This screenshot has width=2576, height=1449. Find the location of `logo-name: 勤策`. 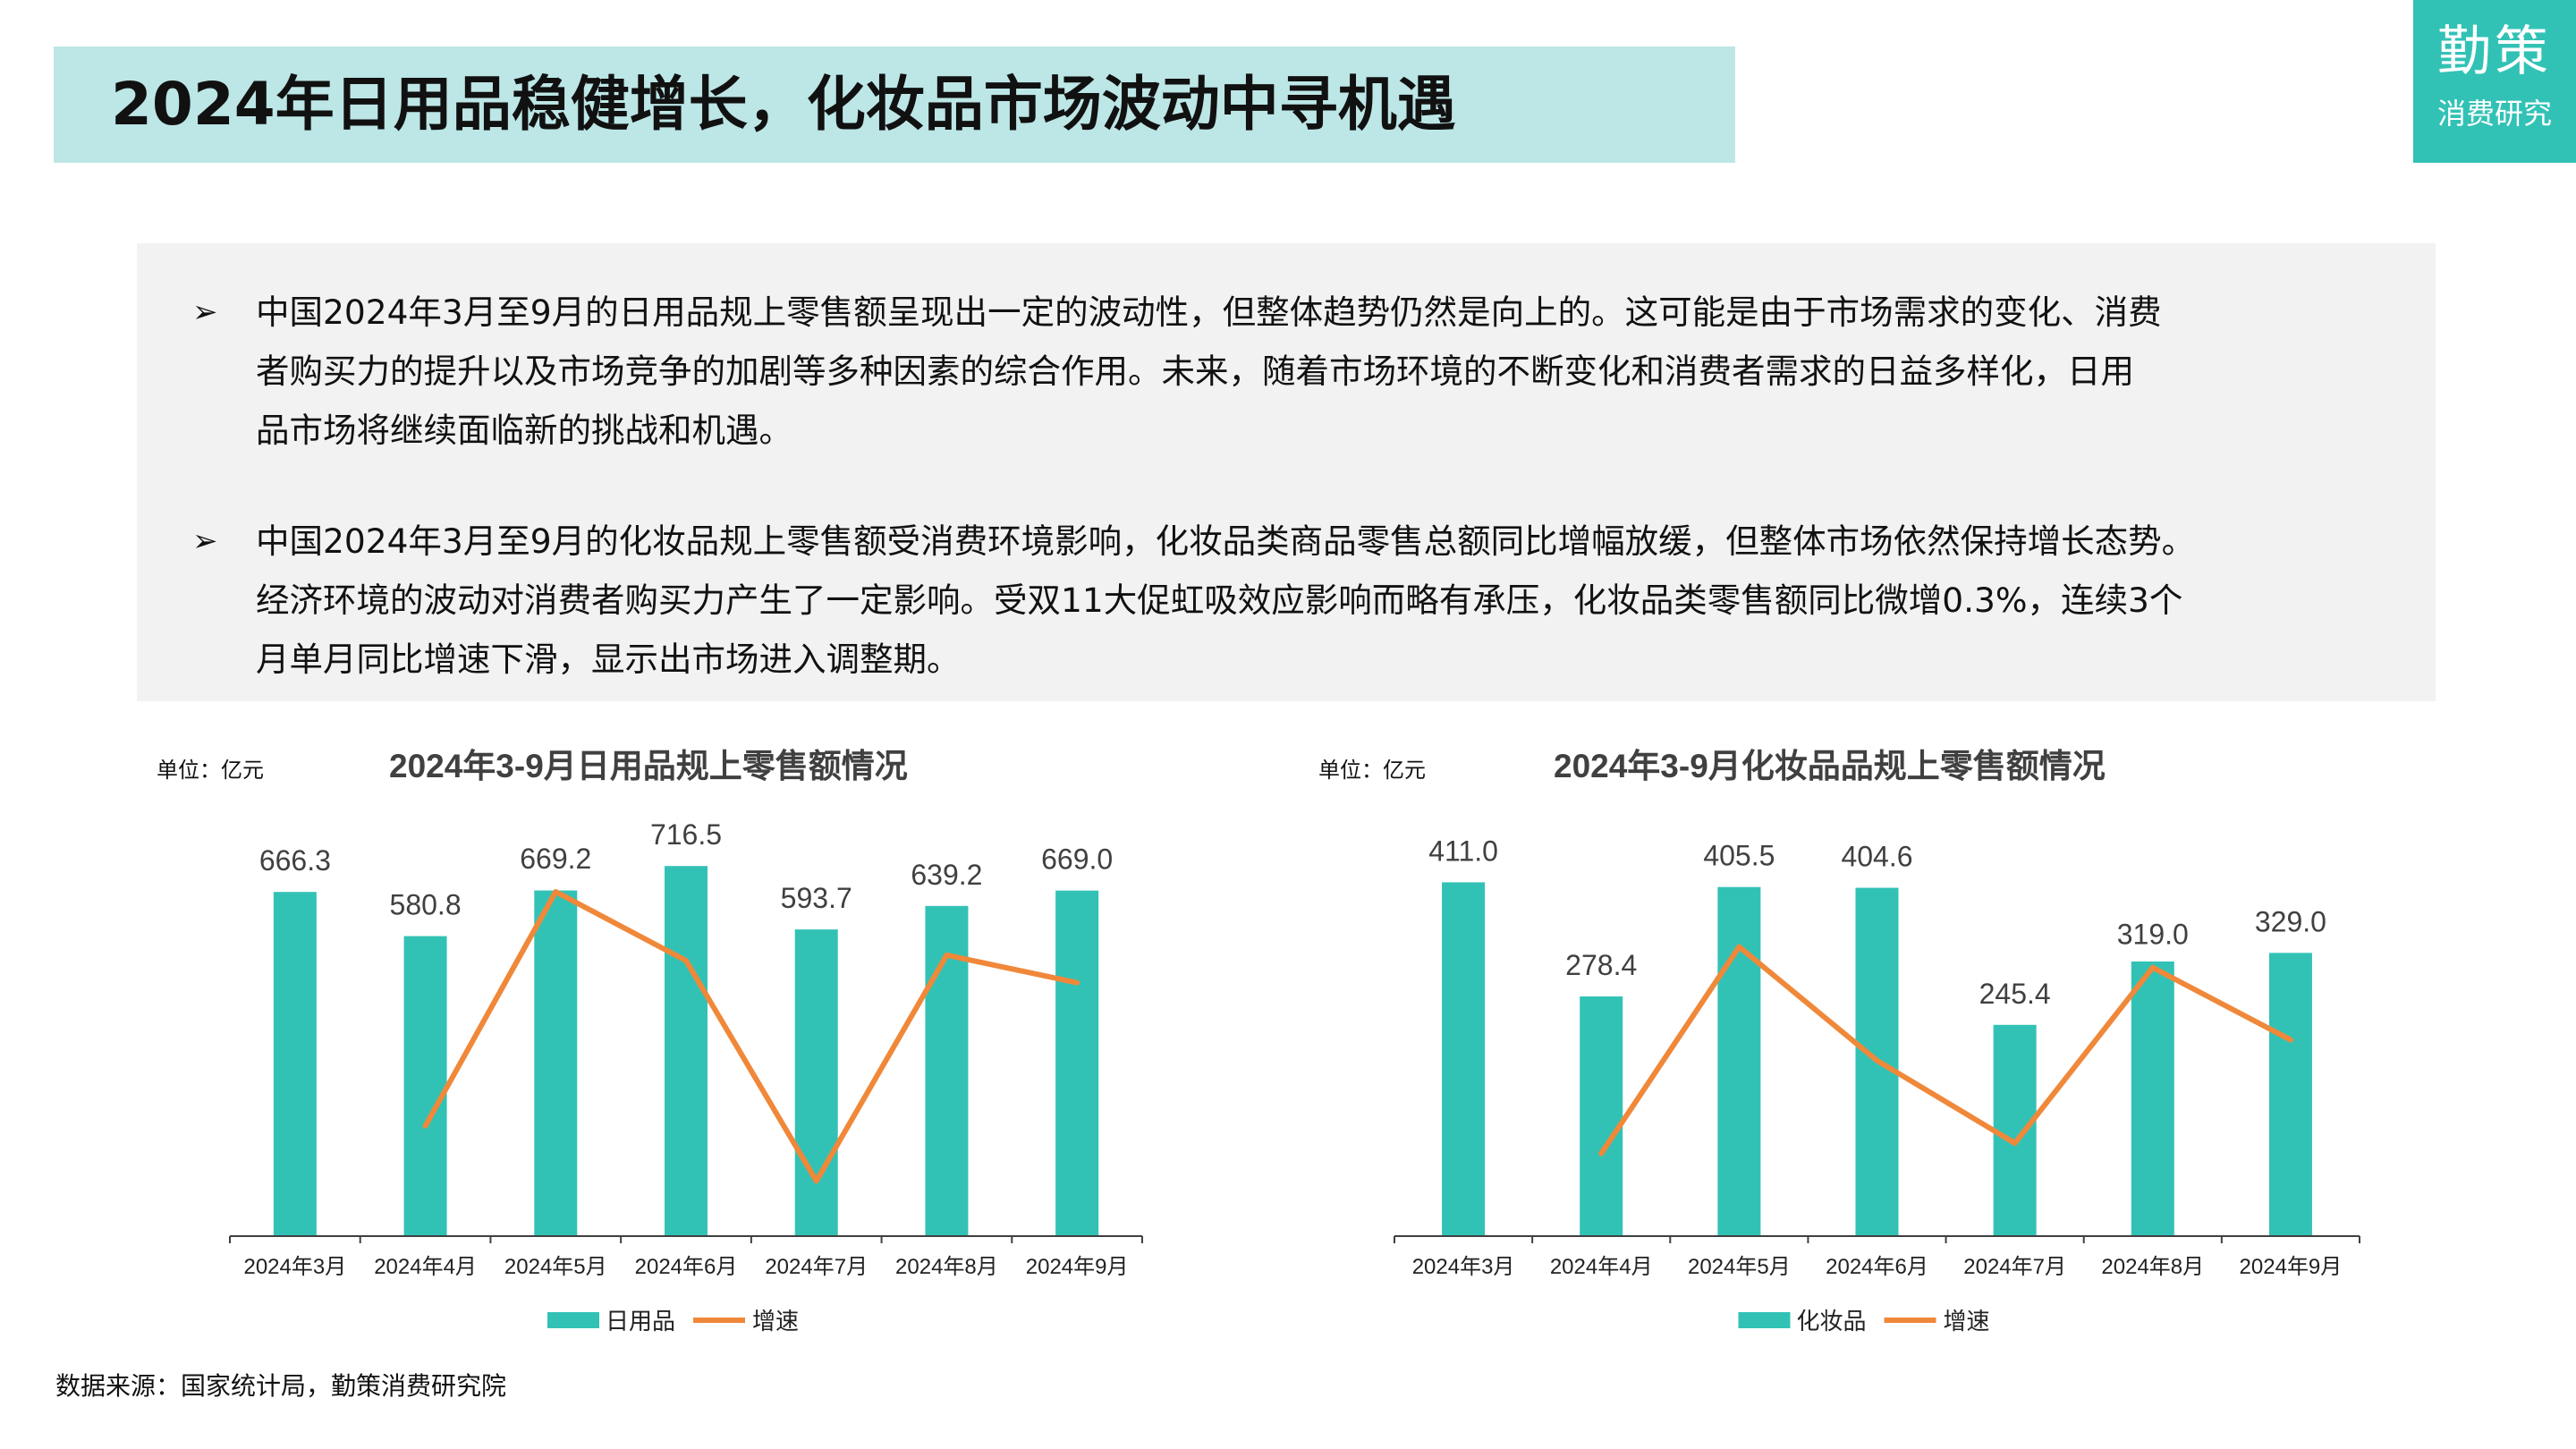

logo-name: 勤策 is located at coordinates (2494, 52).